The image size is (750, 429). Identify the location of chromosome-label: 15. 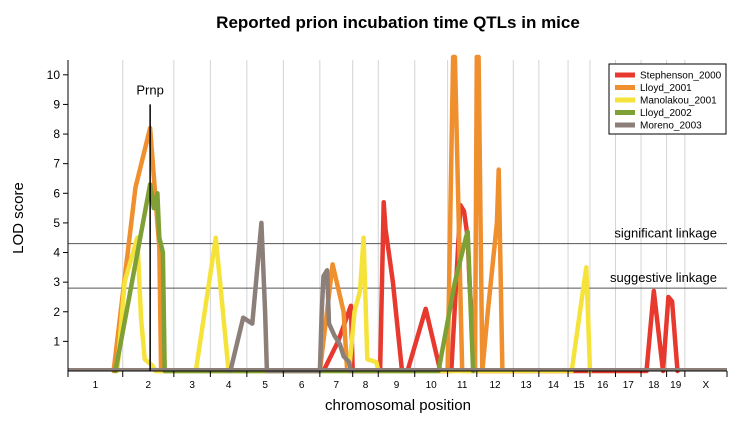
(579, 385).